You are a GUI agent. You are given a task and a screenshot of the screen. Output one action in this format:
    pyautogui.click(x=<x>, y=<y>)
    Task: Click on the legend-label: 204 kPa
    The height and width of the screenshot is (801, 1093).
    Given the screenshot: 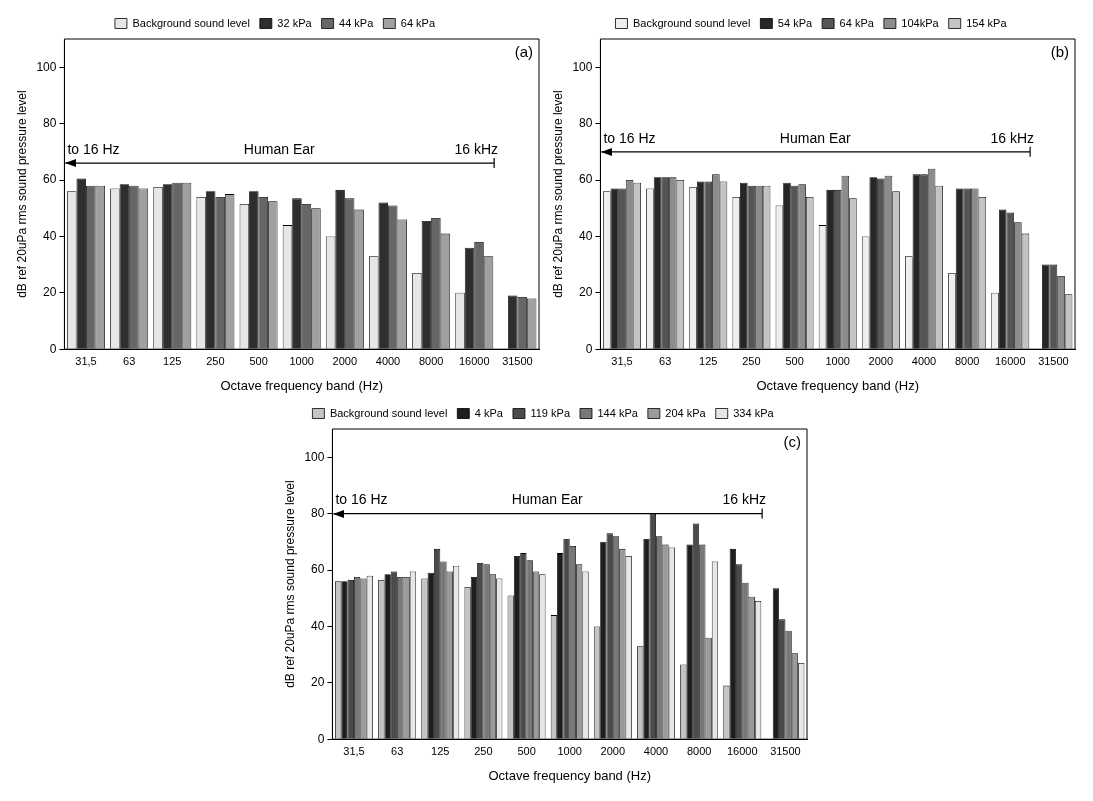 What is the action you would take?
    pyautogui.click(x=685, y=412)
    